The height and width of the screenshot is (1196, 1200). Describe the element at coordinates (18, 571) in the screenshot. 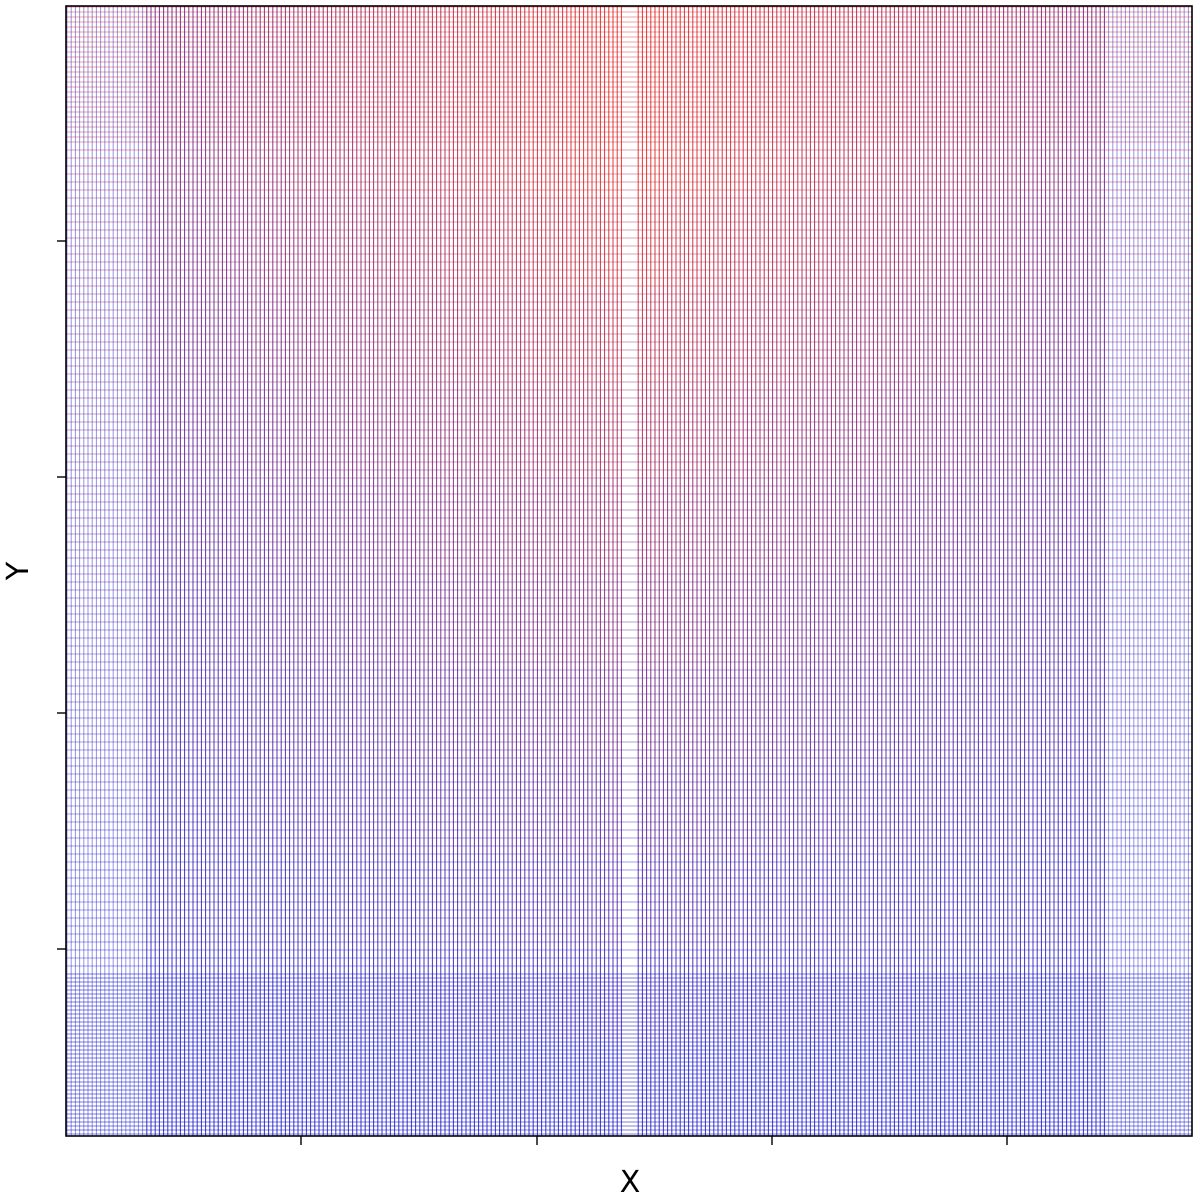

I see `y-axis-label: Y` at that location.